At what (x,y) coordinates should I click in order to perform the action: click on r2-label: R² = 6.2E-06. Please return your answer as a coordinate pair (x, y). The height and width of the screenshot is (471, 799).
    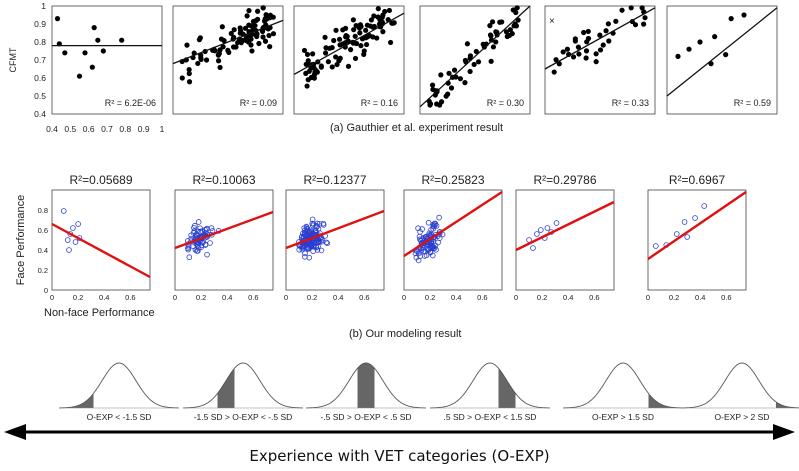
    Looking at the image, I should click on (130, 103).